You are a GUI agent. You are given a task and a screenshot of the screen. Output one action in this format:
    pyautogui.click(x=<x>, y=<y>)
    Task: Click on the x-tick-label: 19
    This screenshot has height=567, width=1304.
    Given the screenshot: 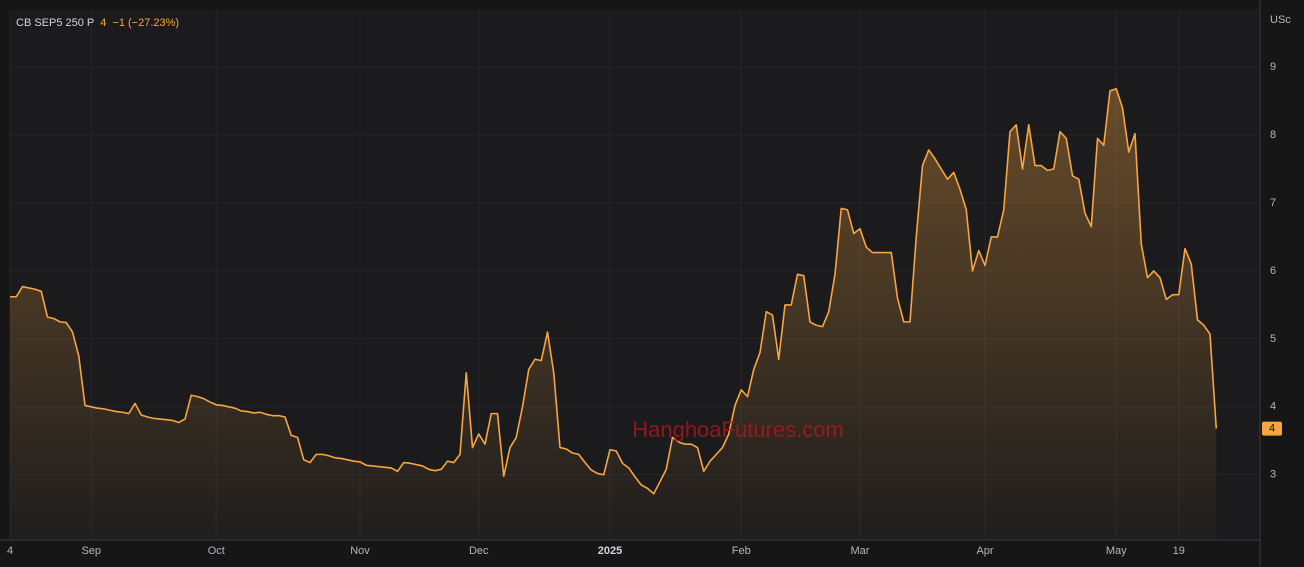 What is the action you would take?
    pyautogui.click(x=1179, y=551)
    